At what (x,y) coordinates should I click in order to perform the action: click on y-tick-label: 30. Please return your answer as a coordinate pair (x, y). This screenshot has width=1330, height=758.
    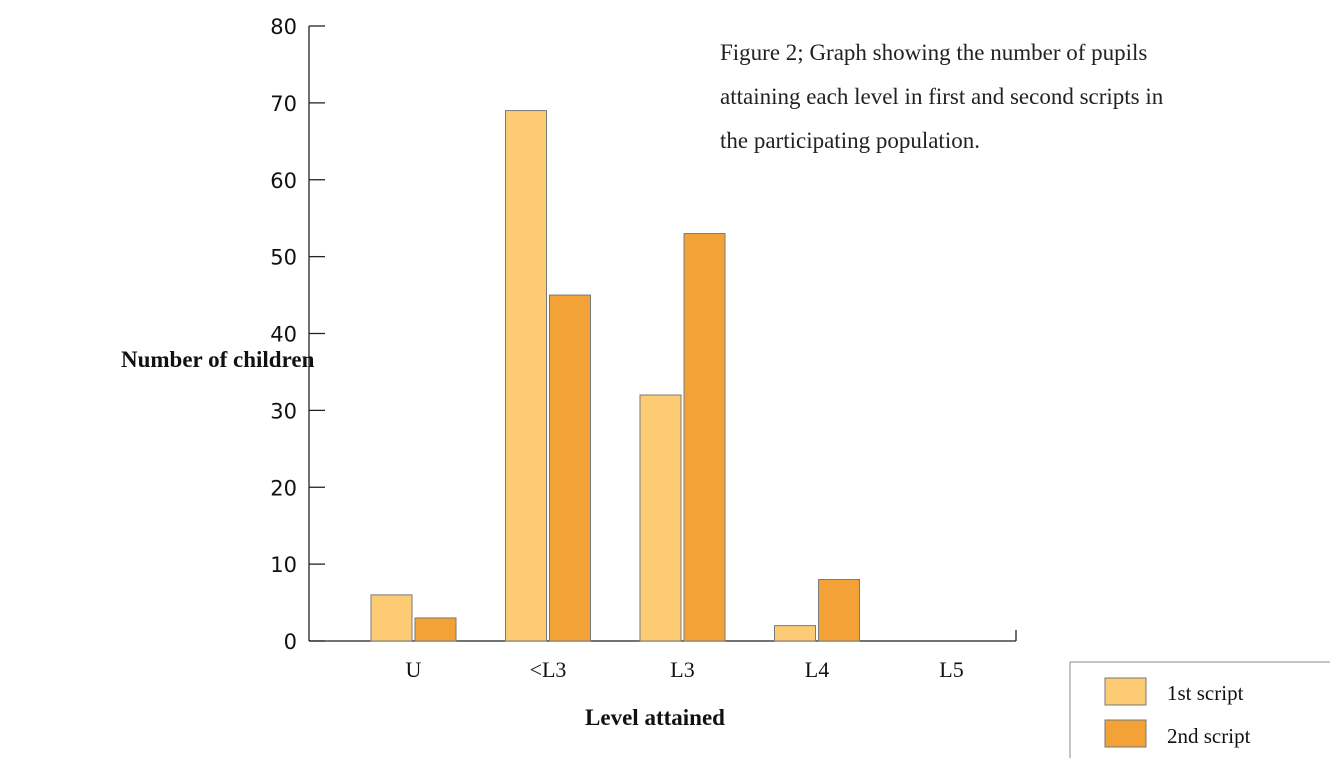
    Looking at the image, I should click on (283, 411).